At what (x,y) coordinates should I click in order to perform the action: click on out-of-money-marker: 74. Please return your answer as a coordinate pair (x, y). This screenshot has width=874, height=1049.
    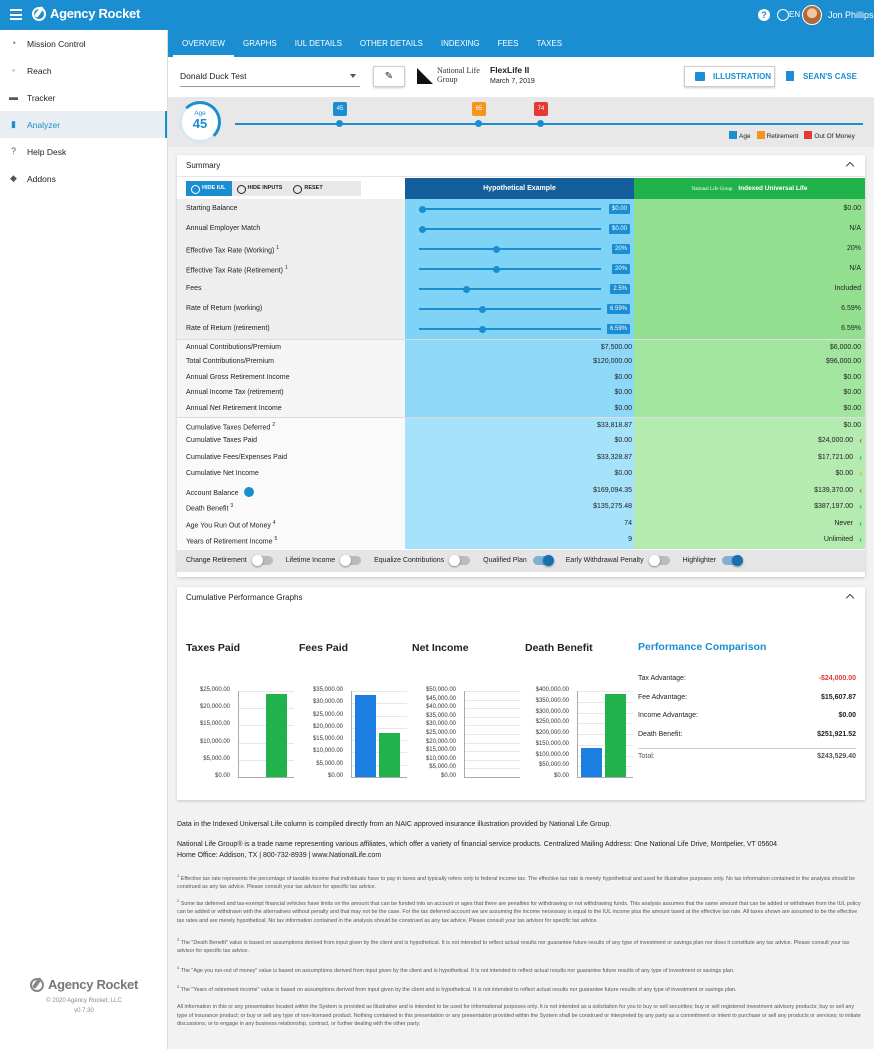
    Looking at the image, I should click on (541, 109).